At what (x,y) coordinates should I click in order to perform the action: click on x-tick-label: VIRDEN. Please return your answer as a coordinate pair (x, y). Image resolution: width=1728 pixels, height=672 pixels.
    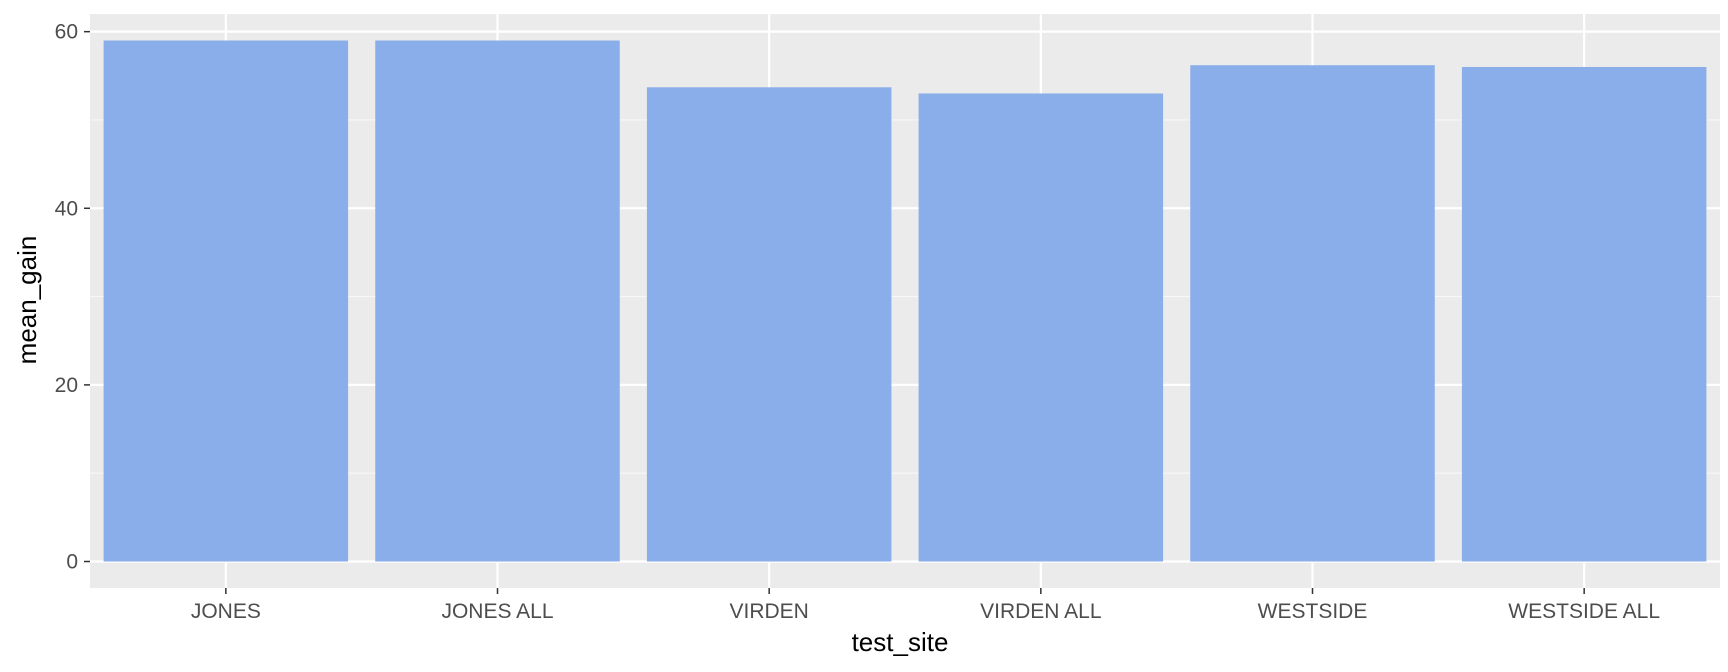
    Looking at the image, I should click on (768, 611).